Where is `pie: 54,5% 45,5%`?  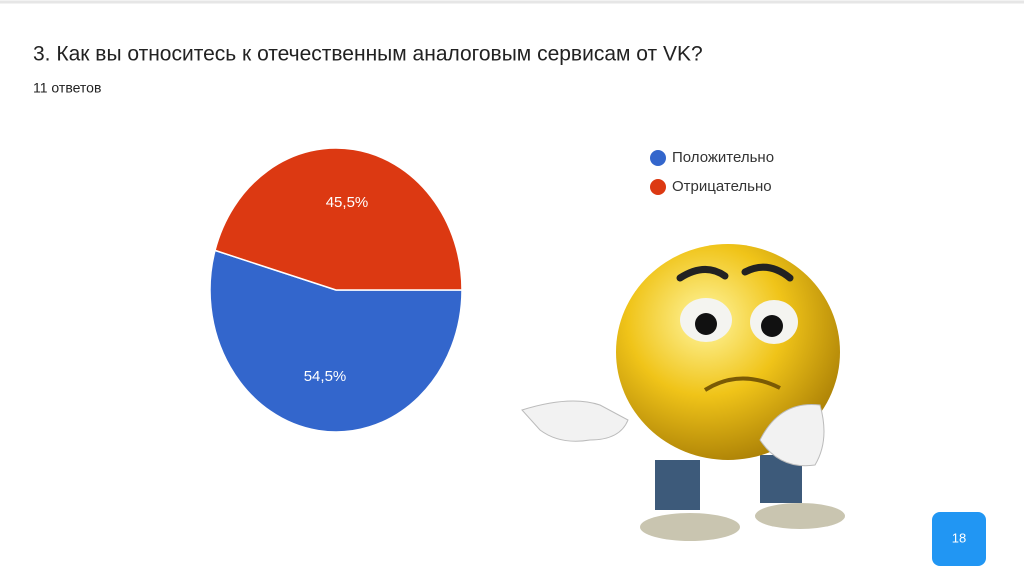
pie: 54,5% 45,5% is located at coordinates (336, 290).